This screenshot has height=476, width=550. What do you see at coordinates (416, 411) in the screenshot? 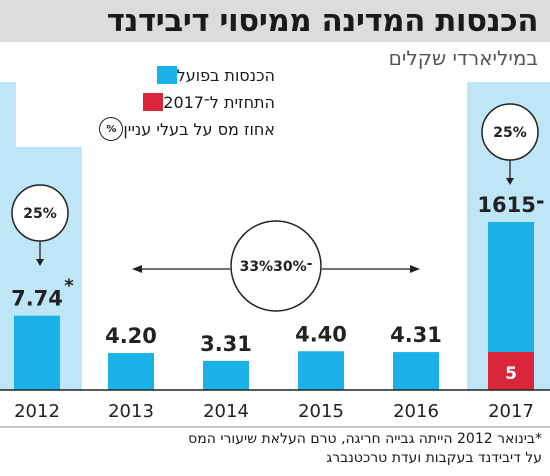
I see `x-tick-2016: 2016` at bounding box center [416, 411].